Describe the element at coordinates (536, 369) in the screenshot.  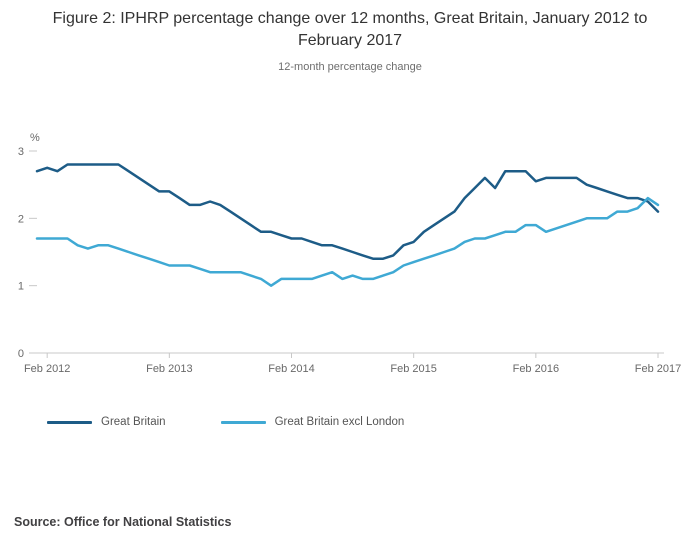
I see `x-tick-label: Feb 2016` at that location.